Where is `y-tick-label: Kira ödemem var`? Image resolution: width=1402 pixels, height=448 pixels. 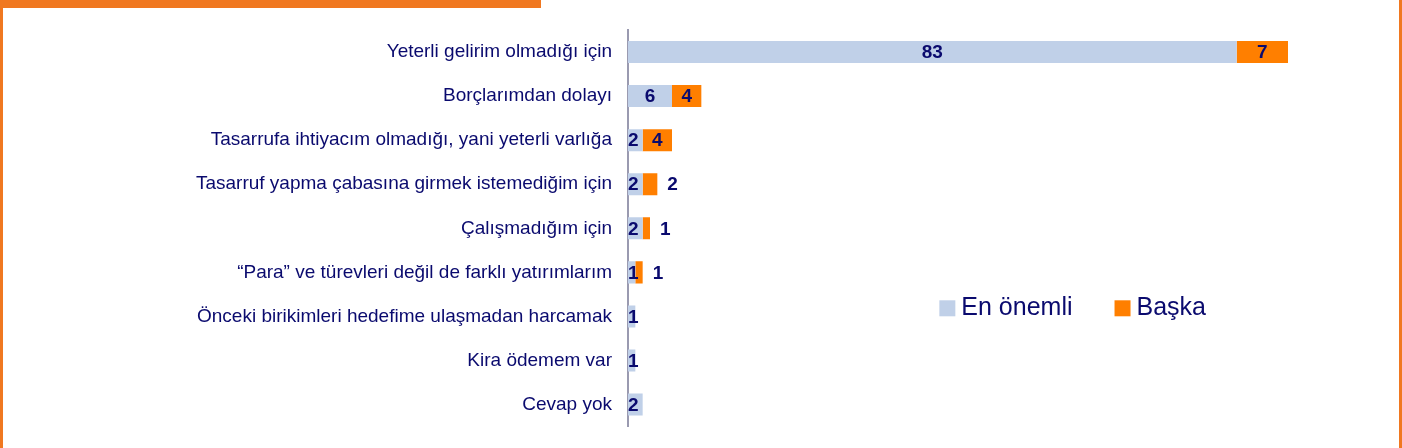
y-tick-label: Kira ödemem var is located at coordinates (540, 359).